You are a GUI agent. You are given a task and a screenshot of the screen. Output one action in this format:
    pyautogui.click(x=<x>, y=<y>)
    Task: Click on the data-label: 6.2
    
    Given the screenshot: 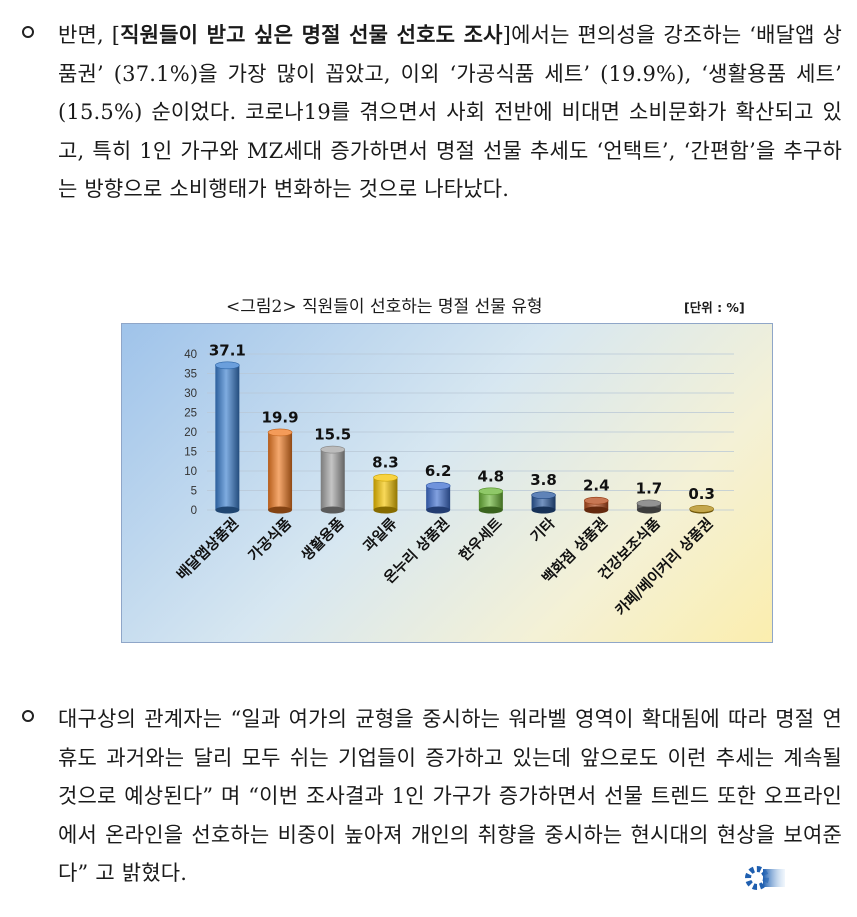 What is the action you would take?
    pyautogui.click(x=438, y=471)
    